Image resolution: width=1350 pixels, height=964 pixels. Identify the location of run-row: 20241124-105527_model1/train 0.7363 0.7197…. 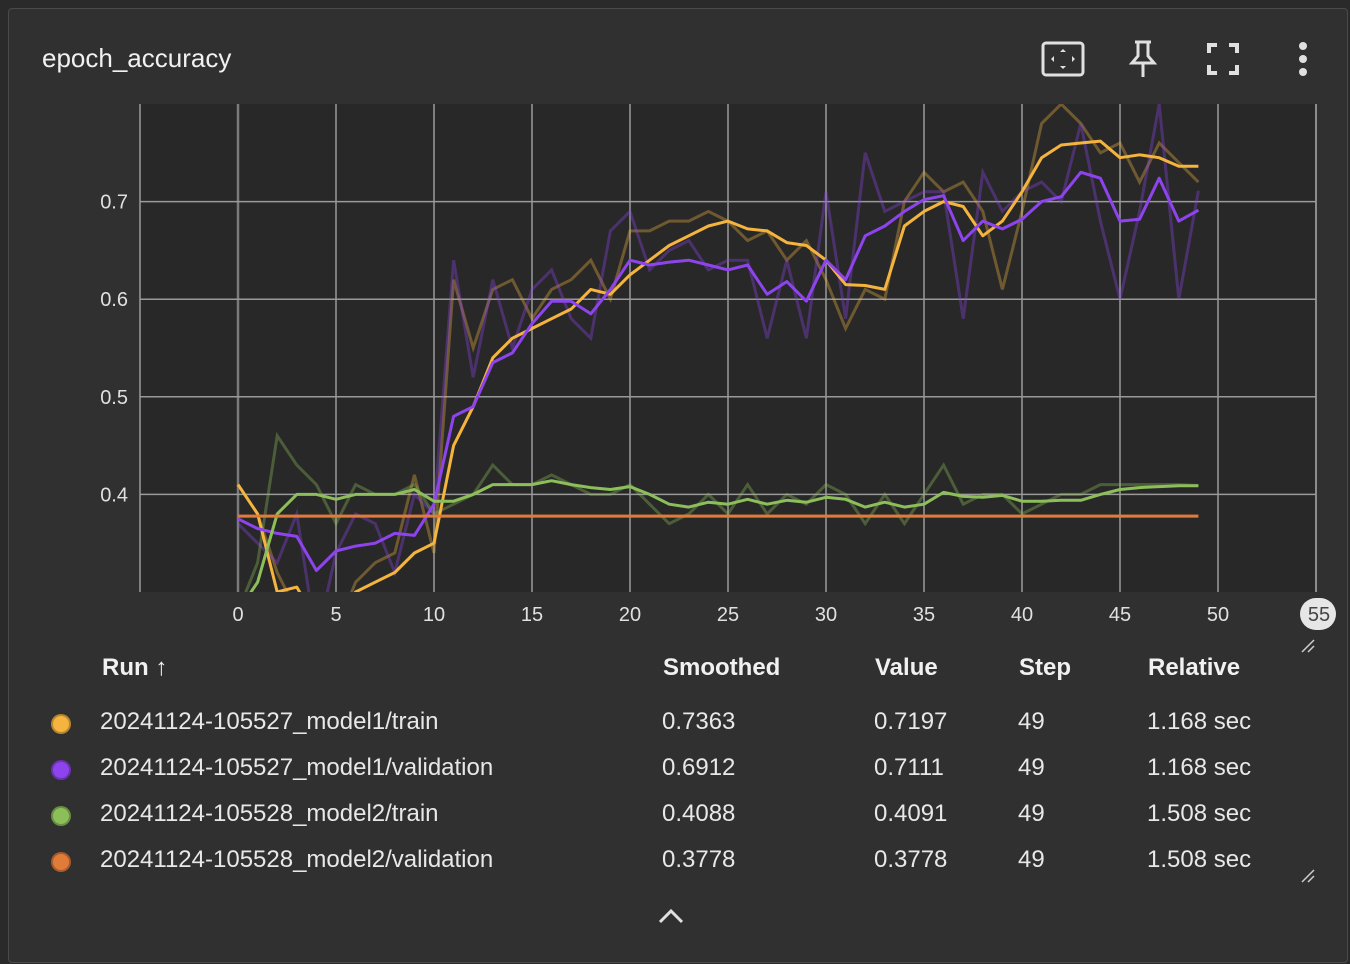
(670, 730).